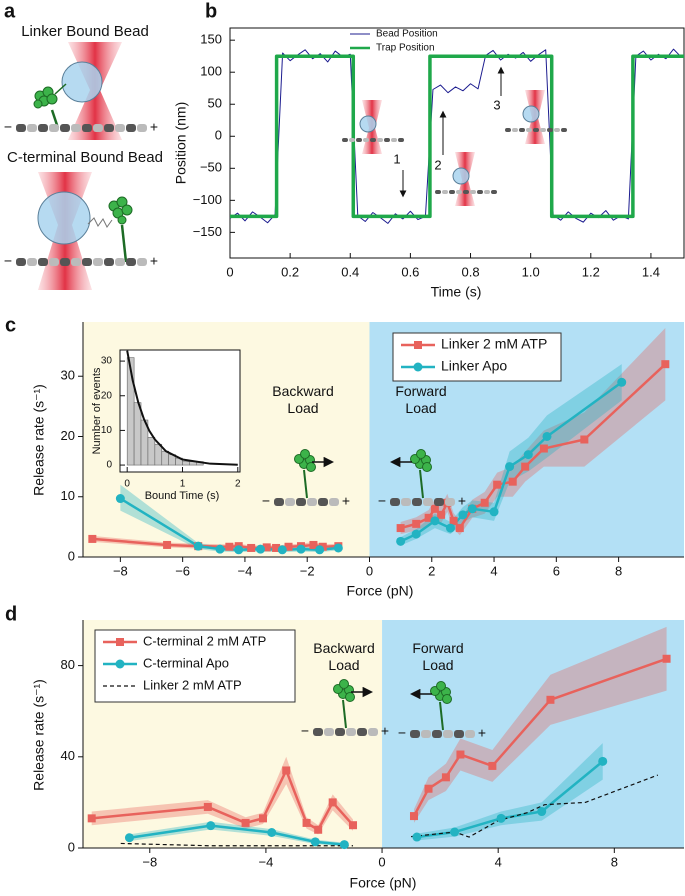 This screenshot has width=685, height=896. What do you see at coordinates (651, 271) in the screenshot?
I see `x-tick-label: 1.4` at bounding box center [651, 271].